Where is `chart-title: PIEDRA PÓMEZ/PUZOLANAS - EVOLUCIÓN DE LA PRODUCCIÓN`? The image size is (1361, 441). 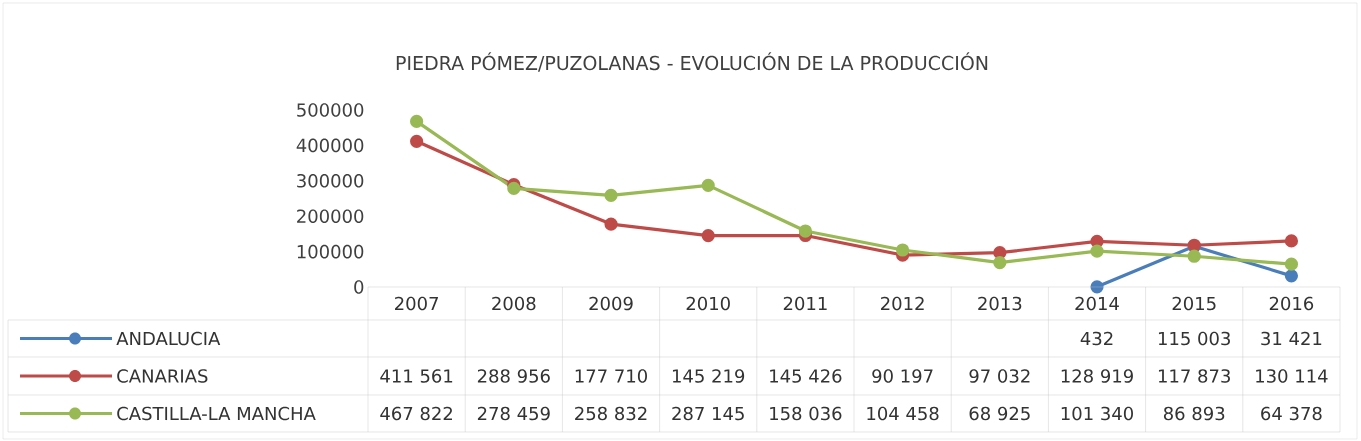 chart-title: PIEDRA PÓMEZ/PUZOLANAS - EVOLUCIÓN DE LA PRODUCCIÓN is located at coordinates (692, 62).